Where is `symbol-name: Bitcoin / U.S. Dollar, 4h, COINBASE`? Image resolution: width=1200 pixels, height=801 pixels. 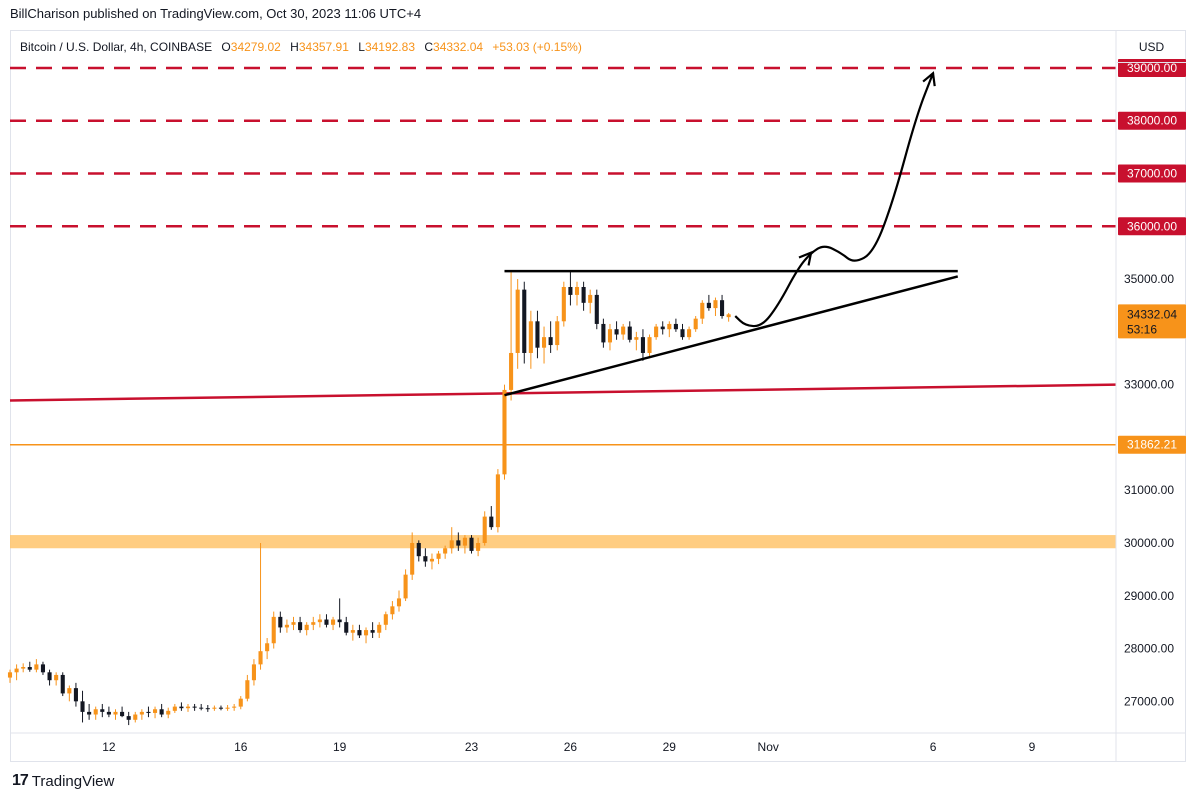 symbol-name: Bitcoin / U.S. Dollar, 4h, COINBASE is located at coordinates (116, 47).